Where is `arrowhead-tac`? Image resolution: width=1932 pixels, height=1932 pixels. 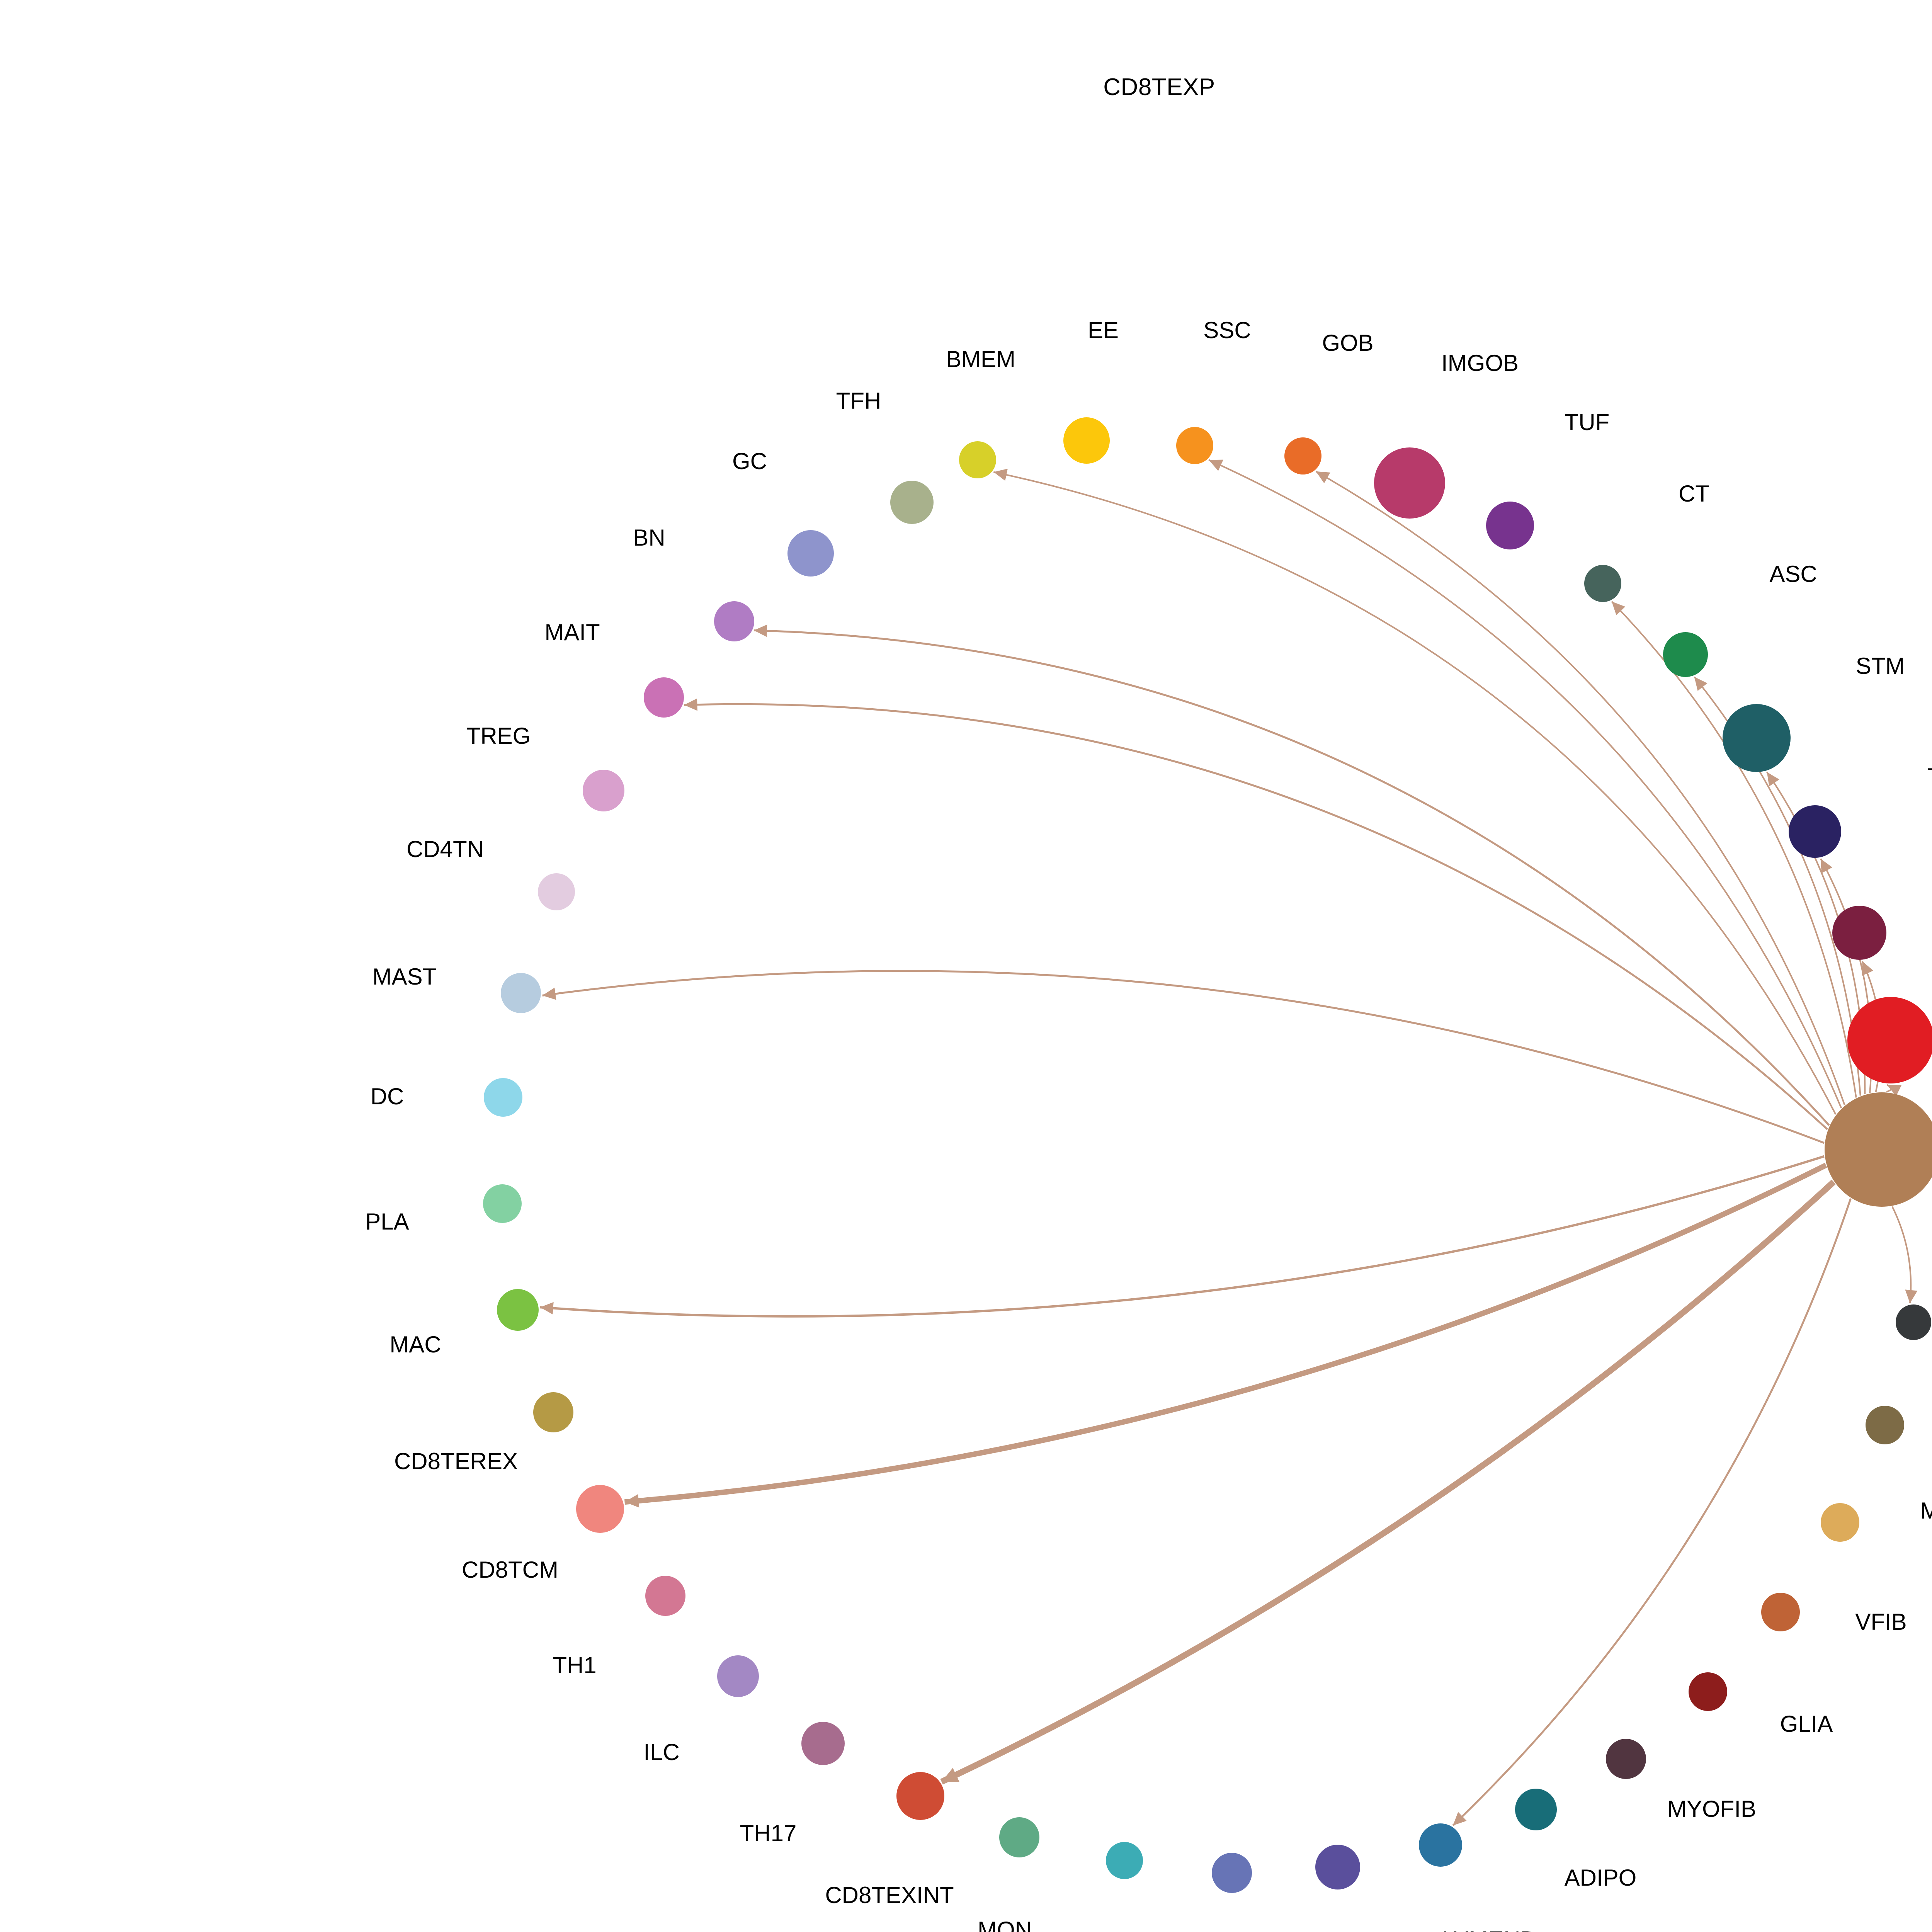
arrowhead-tac is located at coordinates (1827, 866).